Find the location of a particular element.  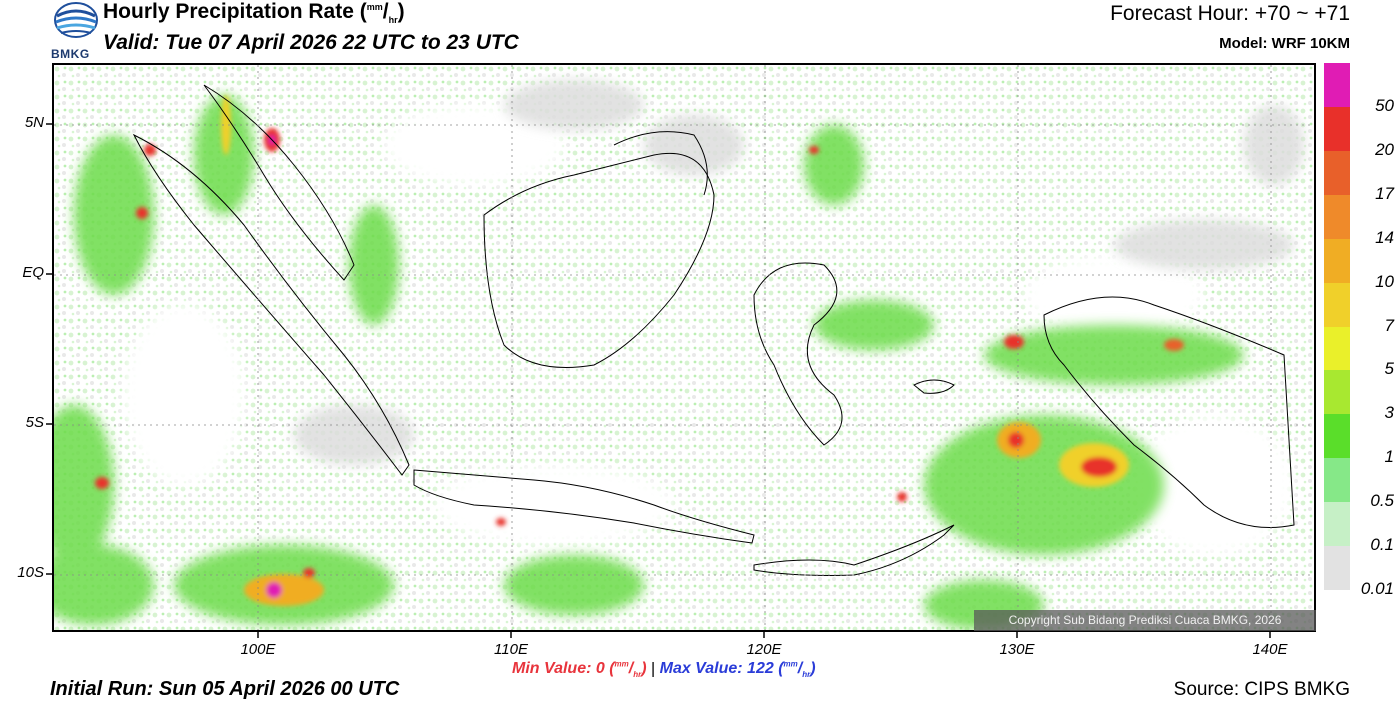

initial-run: Initial Run: Sun 05 April 2026 00 UTC is located at coordinates (225, 689).